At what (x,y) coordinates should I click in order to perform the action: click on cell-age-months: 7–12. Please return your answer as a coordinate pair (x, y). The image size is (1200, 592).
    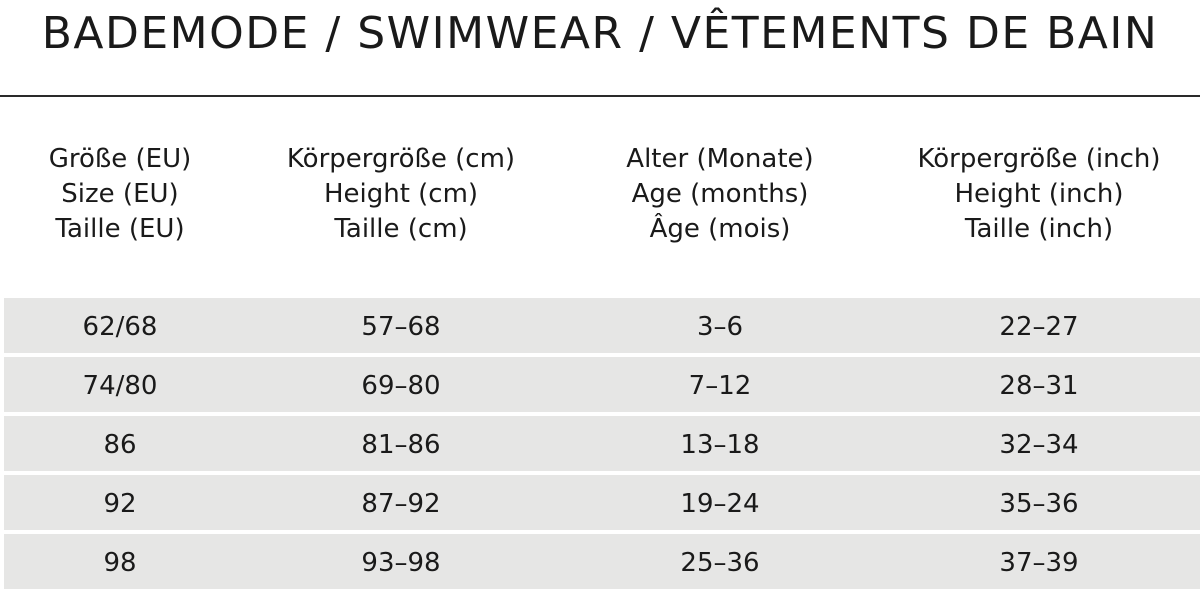
    Looking at the image, I should click on (720, 386).